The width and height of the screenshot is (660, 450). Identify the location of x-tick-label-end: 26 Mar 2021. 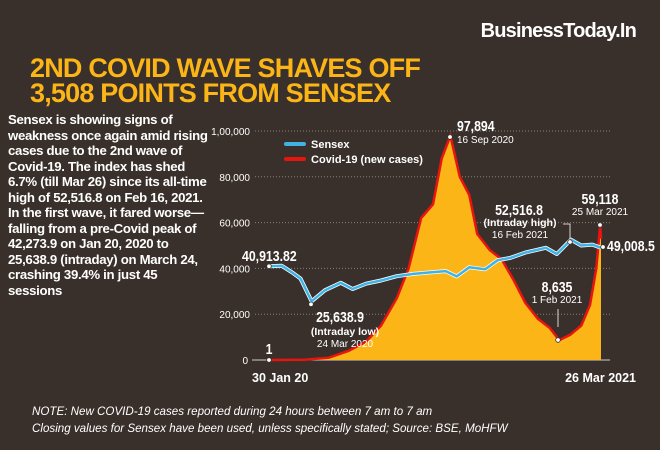
(600, 378).